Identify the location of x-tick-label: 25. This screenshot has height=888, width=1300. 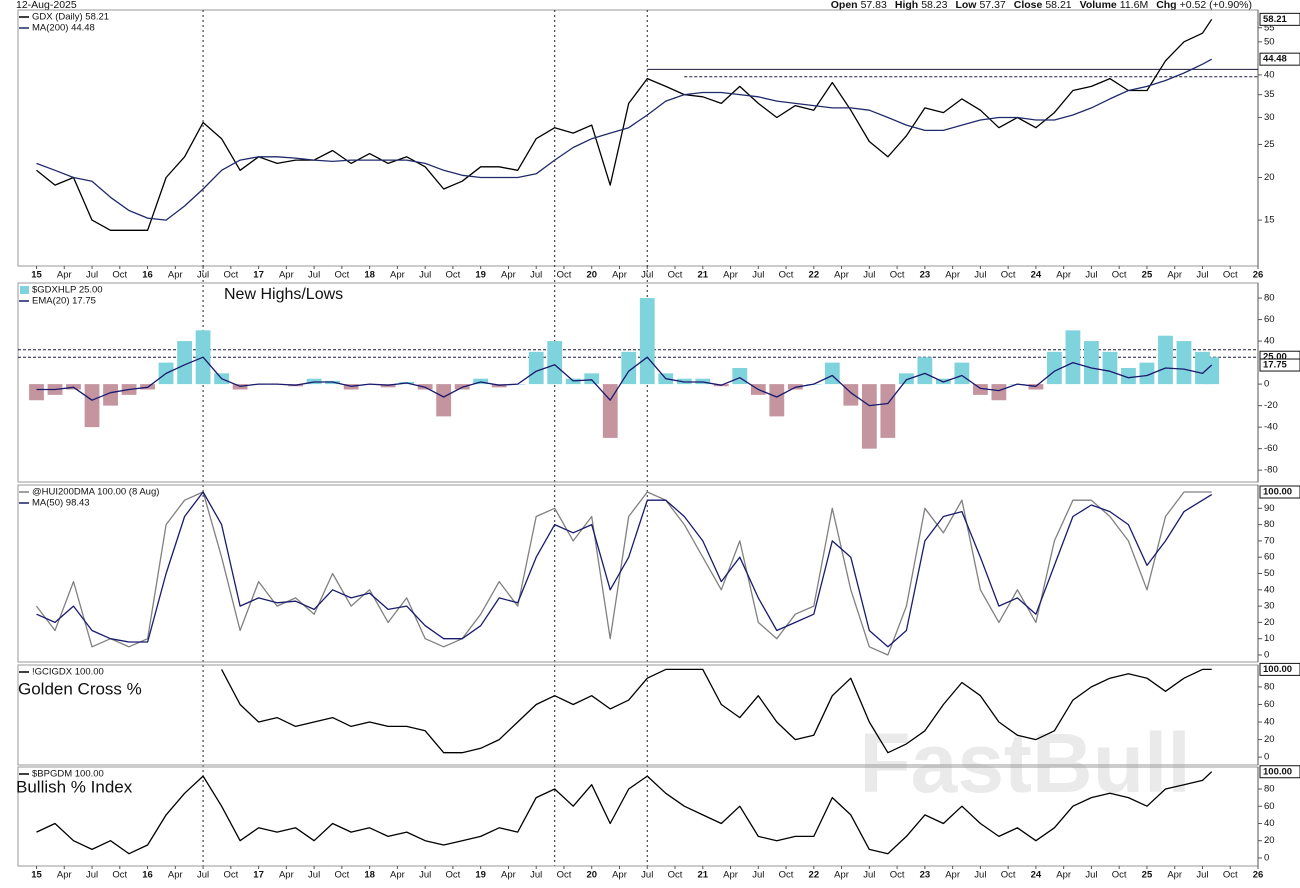
(1147, 275).